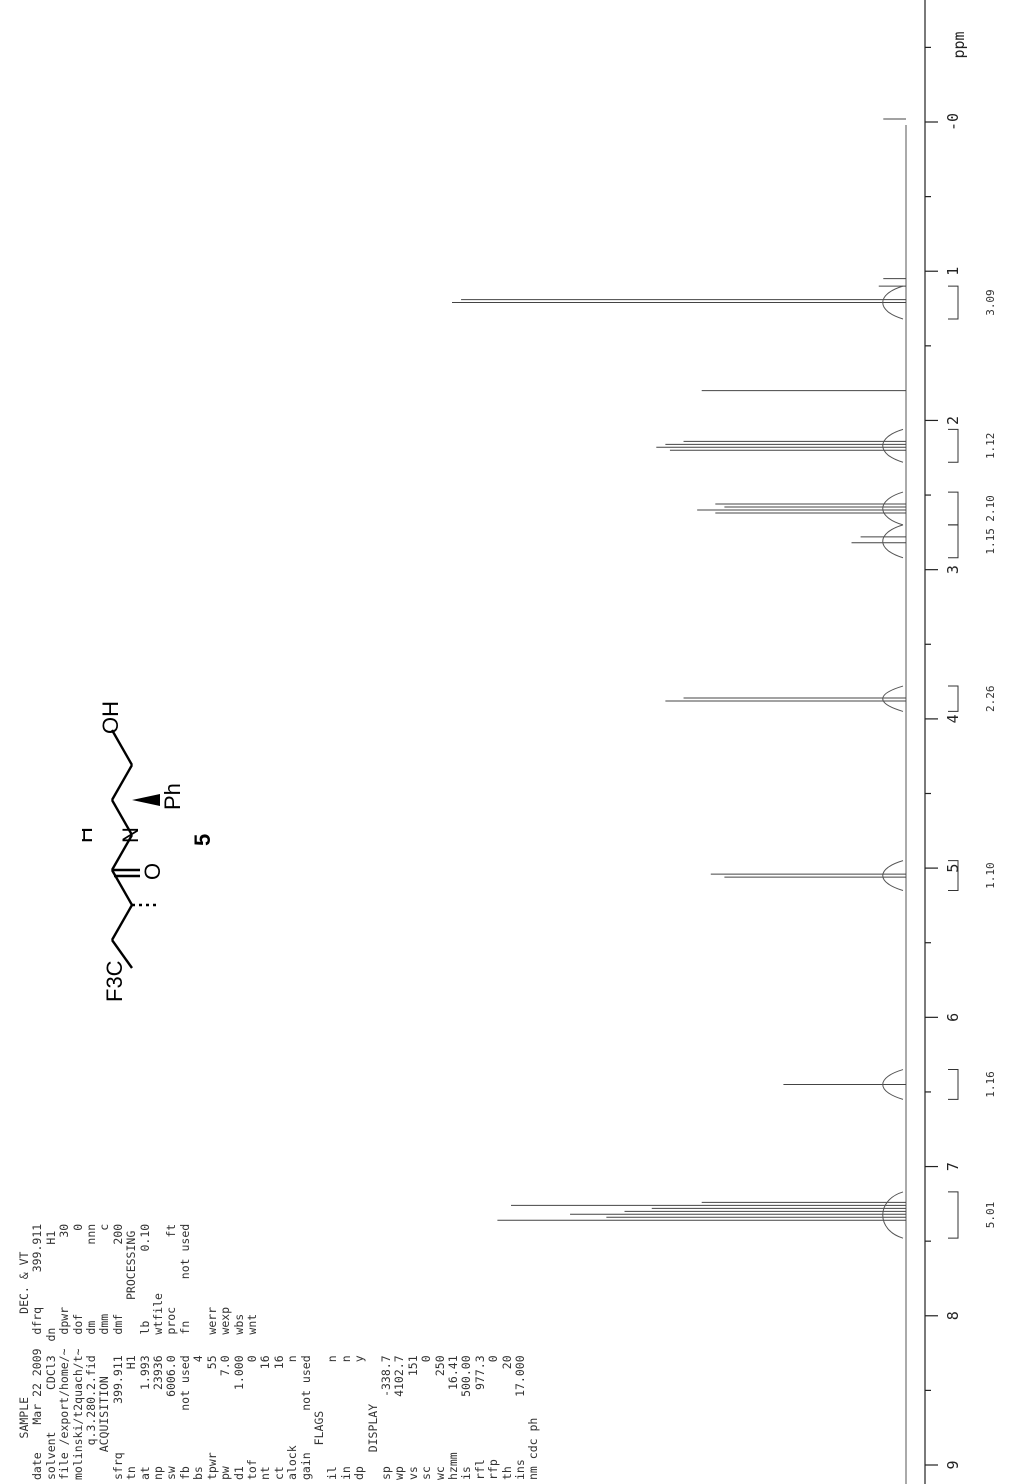 This screenshot has width=1016, height=1484. Describe the element at coordinates (953, 1017) in the screenshot. I see `axis-tick-label: 6` at that location.